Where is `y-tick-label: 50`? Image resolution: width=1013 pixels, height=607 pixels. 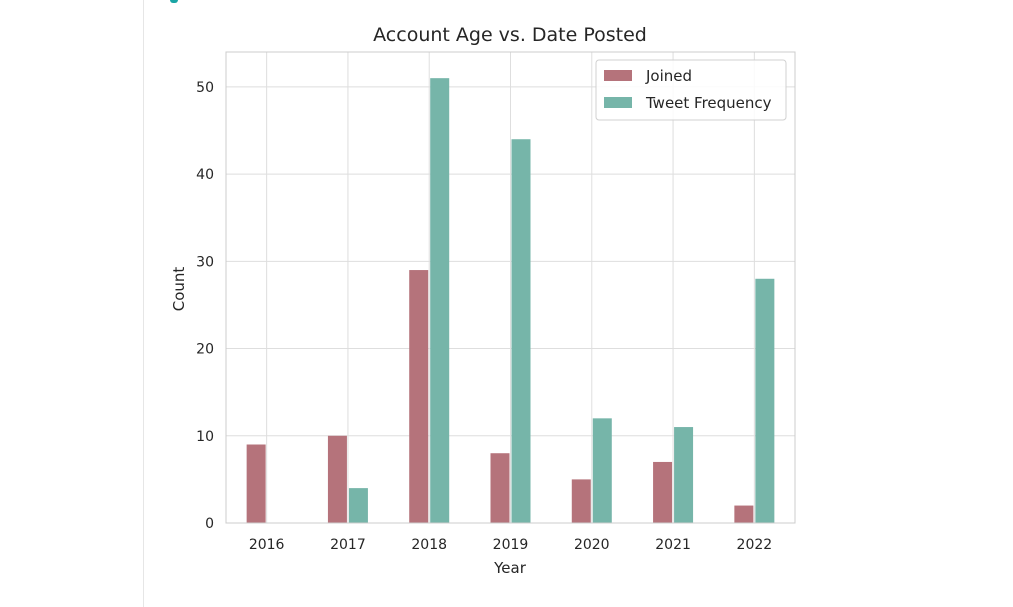
y-tick-label: 50 is located at coordinates (205, 88).